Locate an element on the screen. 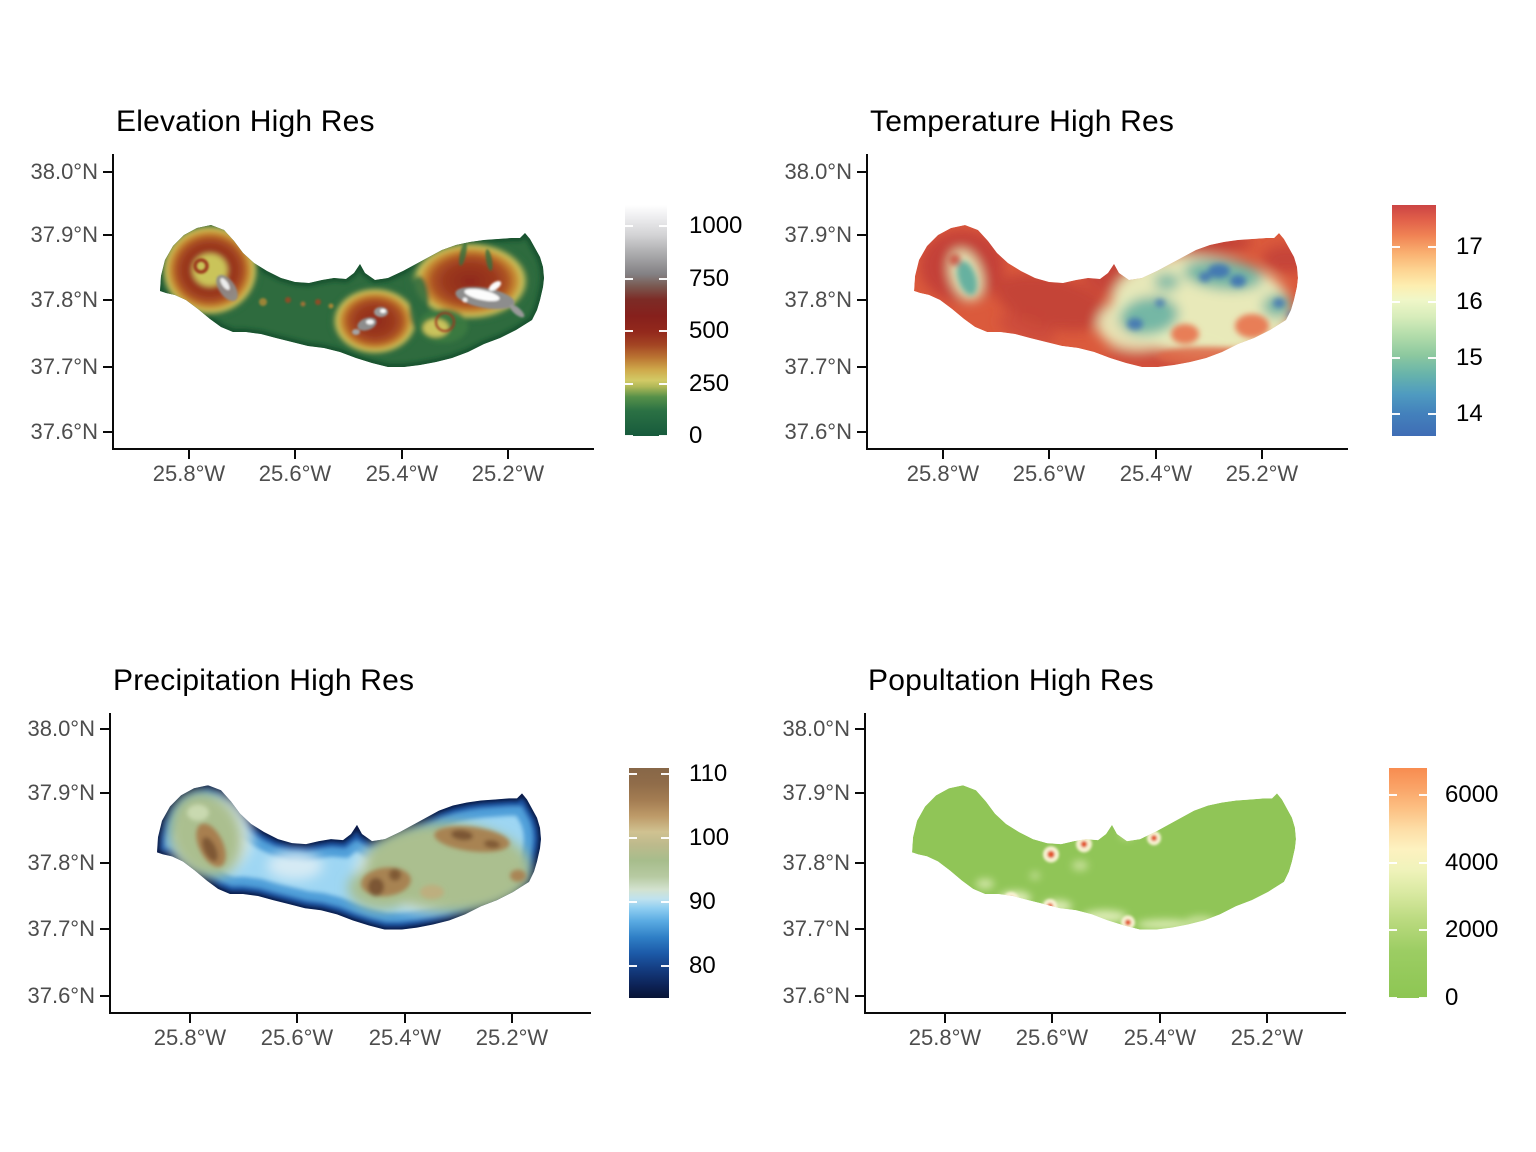  y-tick-label-population: 37.6°N is located at coordinates (816, 995).